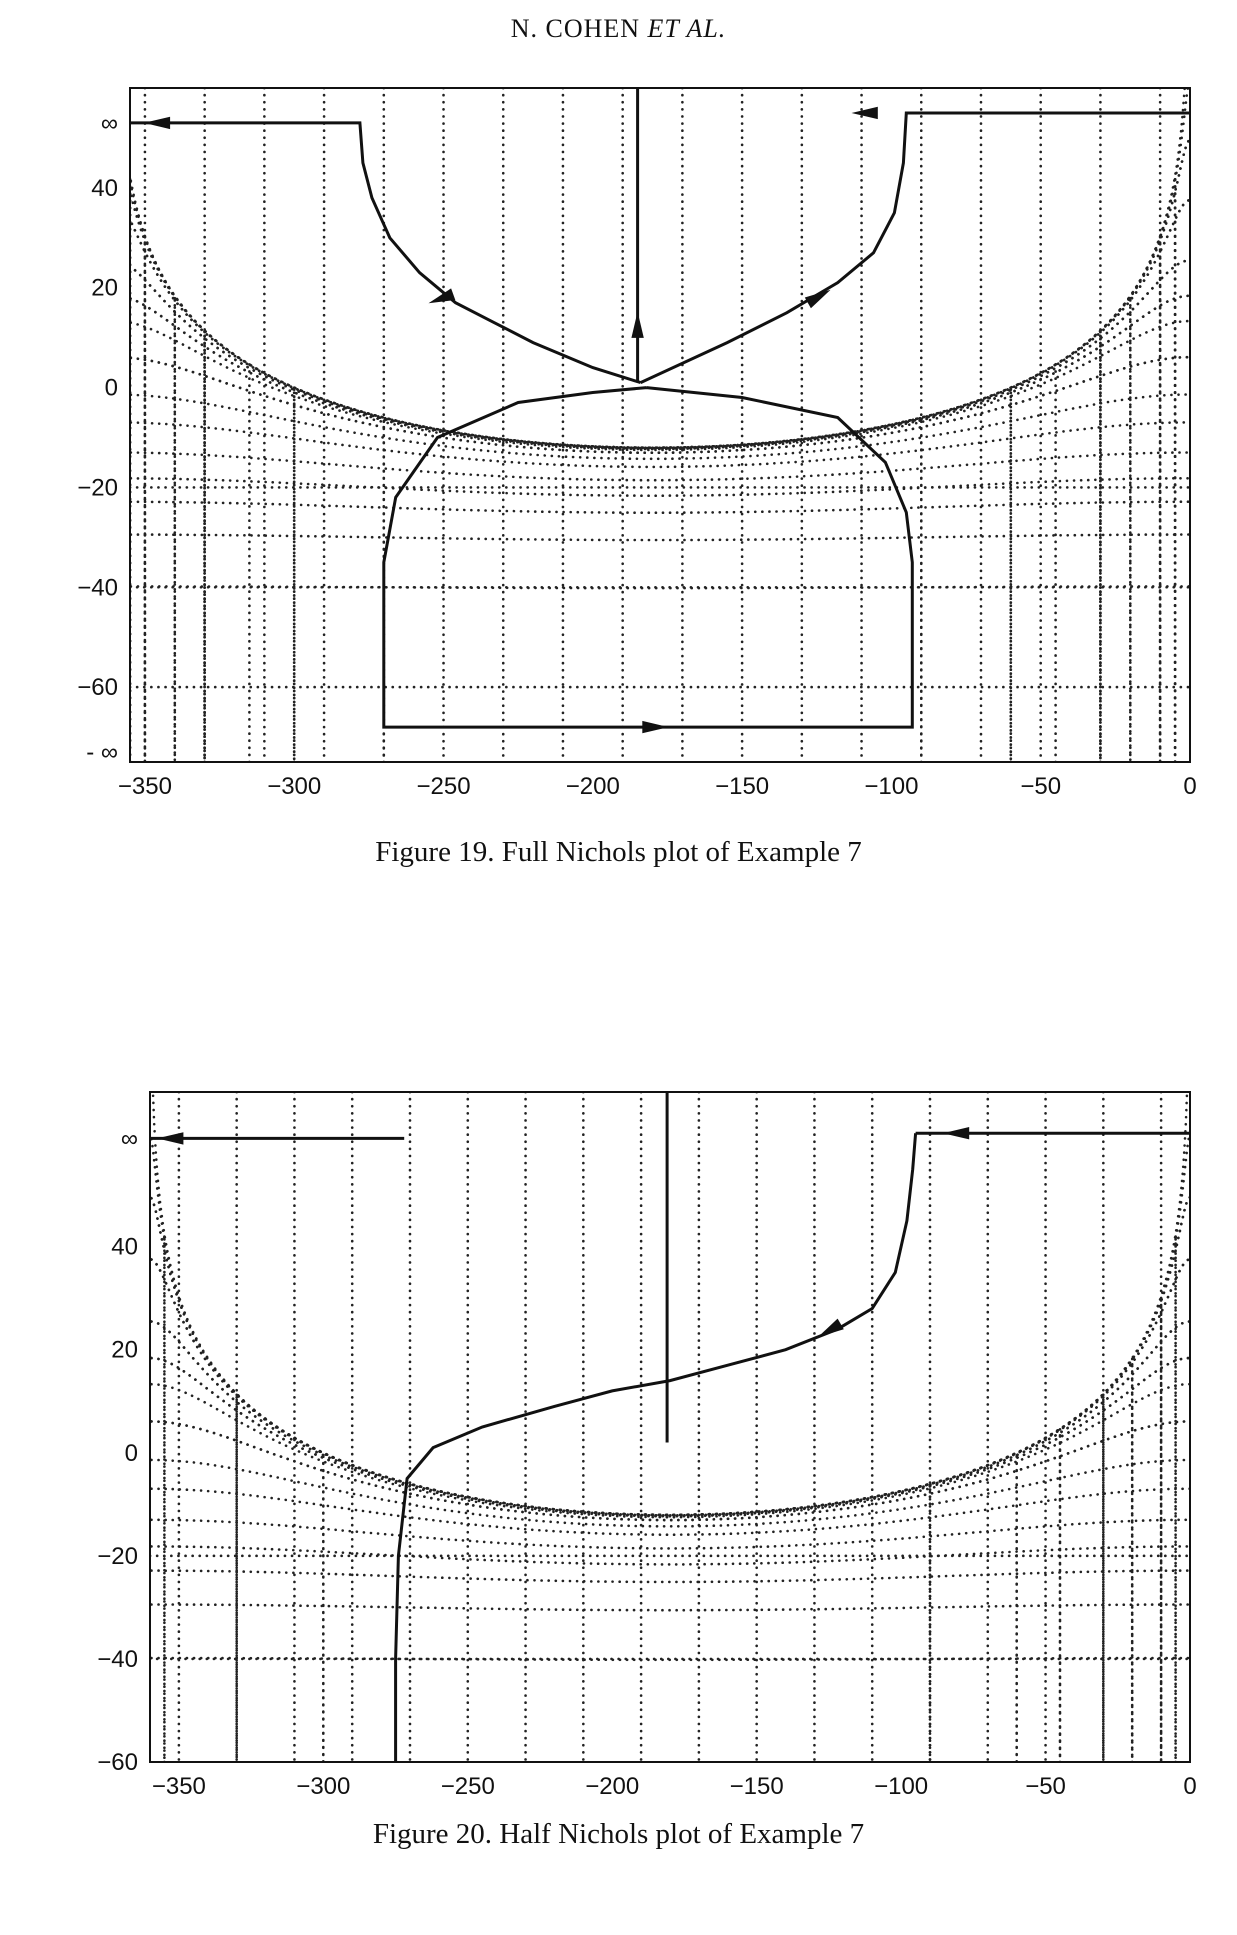 The image size is (1237, 1935). Describe the element at coordinates (97, 438) in the screenshot. I see `y-tick-labels: ∞ 40 20 0 −20 −40 −60 - ∞` at that location.